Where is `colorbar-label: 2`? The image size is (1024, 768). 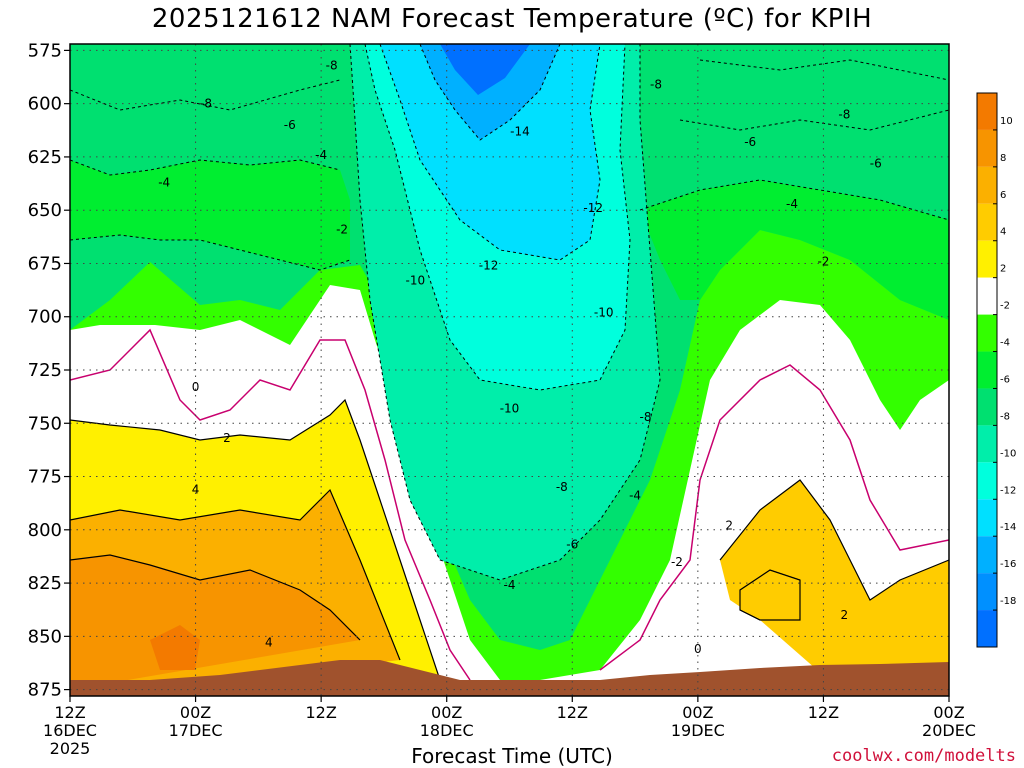
colorbar-label: 2 is located at coordinates (1003, 269).